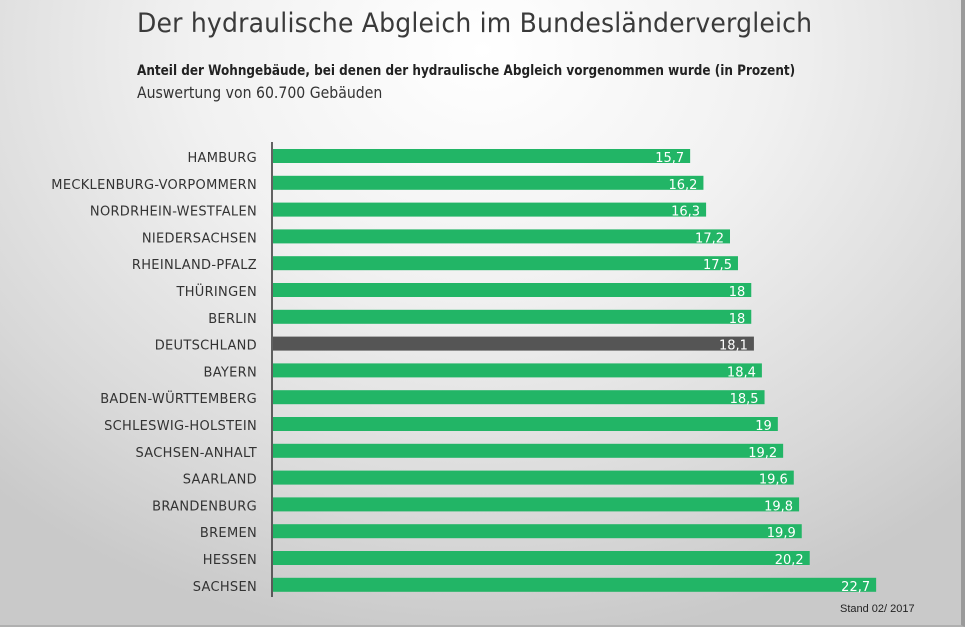 The image size is (965, 627). I want to click on bar-schleswig-holstein, so click(525, 424).